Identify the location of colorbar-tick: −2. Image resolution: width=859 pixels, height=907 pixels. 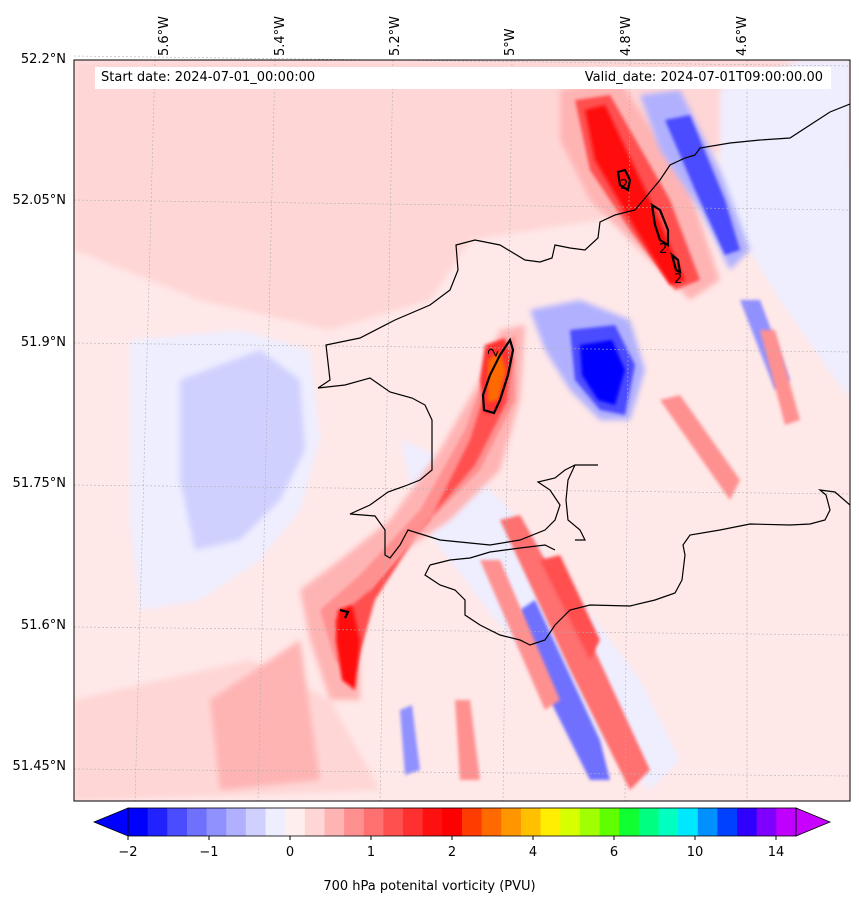
(128, 852).